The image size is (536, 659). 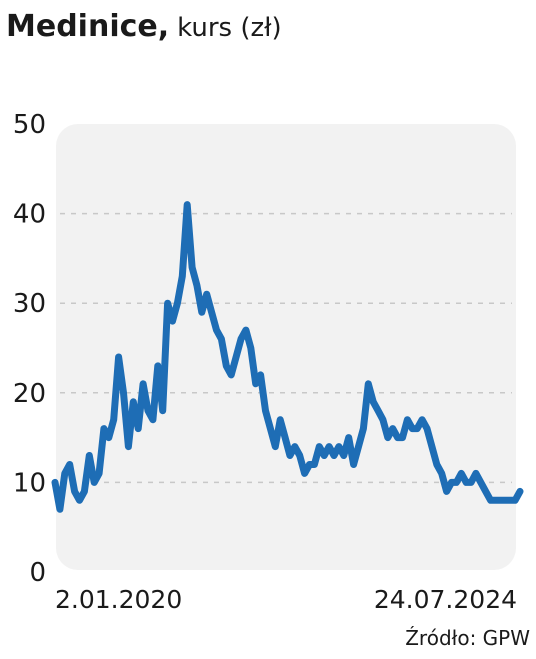 I want to click on chart-title: Medinice,, so click(x=87, y=26).